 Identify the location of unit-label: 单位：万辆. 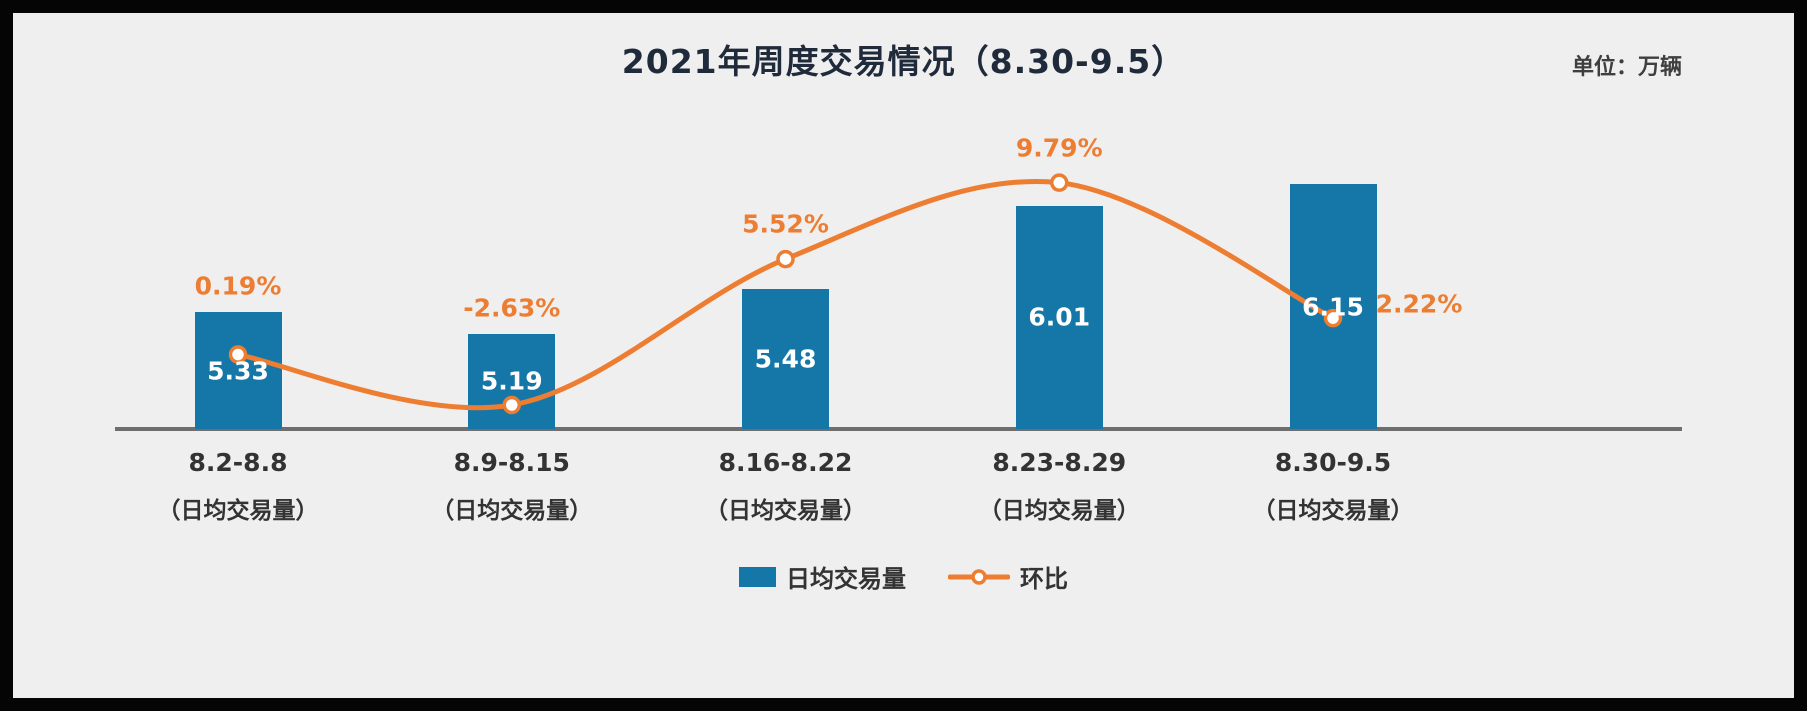
(1626, 67).